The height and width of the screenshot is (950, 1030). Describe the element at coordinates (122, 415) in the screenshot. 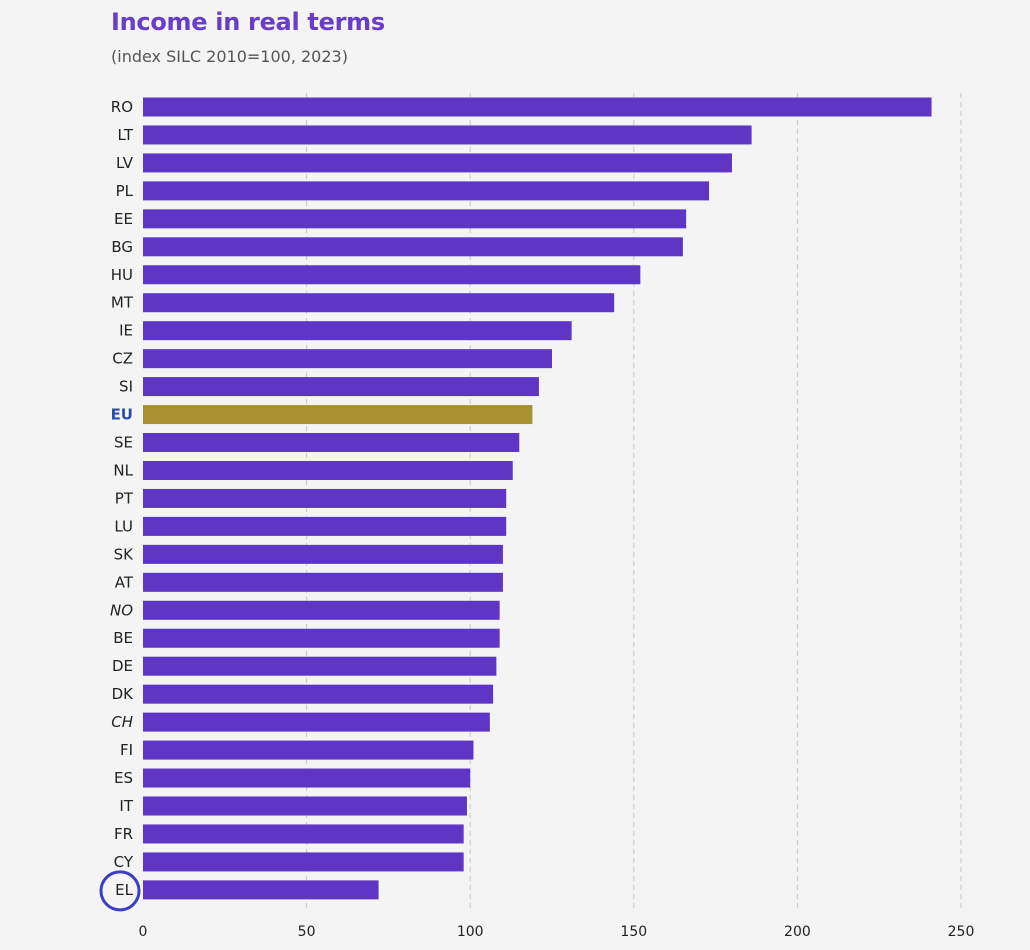

I see `category-label-eu: EU` at that location.